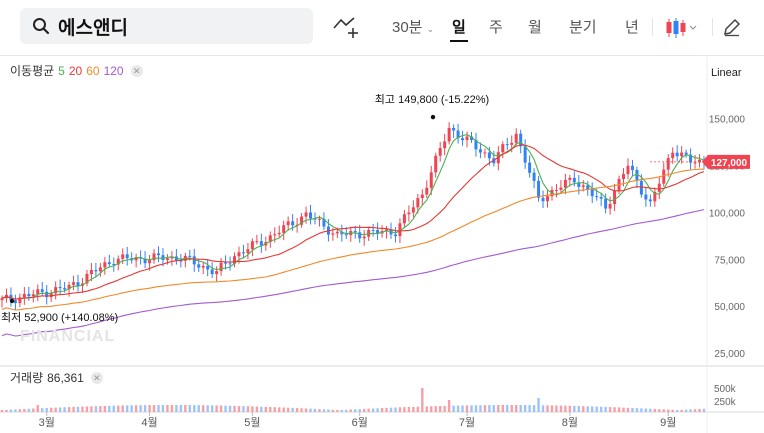 The width and height of the screenshot is (764, 433). Describe the element at coordinates (360, 422) in the screenshot. I see `x-tick-label: 6월` at that location.